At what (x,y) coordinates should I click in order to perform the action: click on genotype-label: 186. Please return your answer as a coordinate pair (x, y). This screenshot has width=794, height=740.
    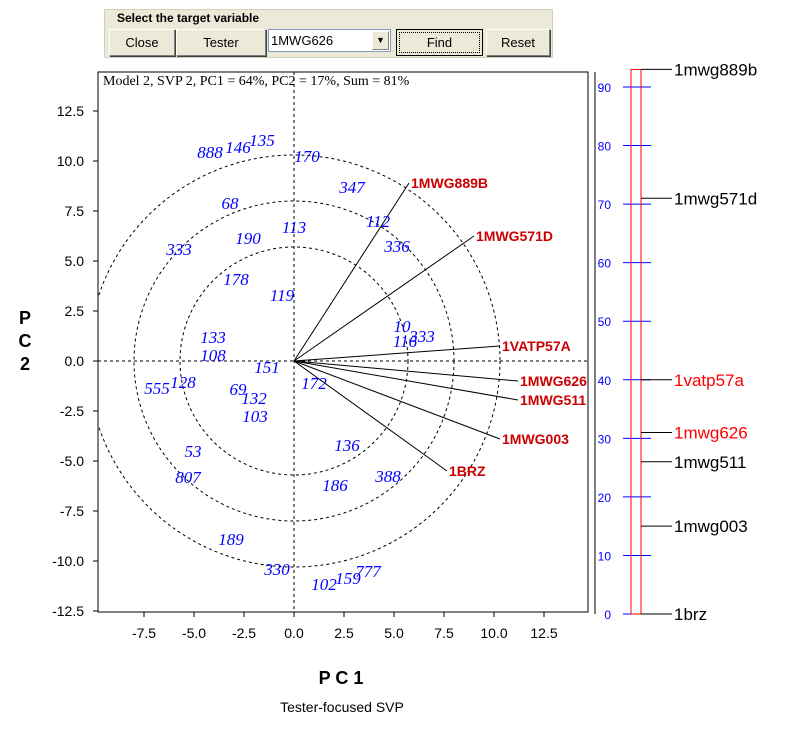
    Looking at the image, I should click on (335, 485).